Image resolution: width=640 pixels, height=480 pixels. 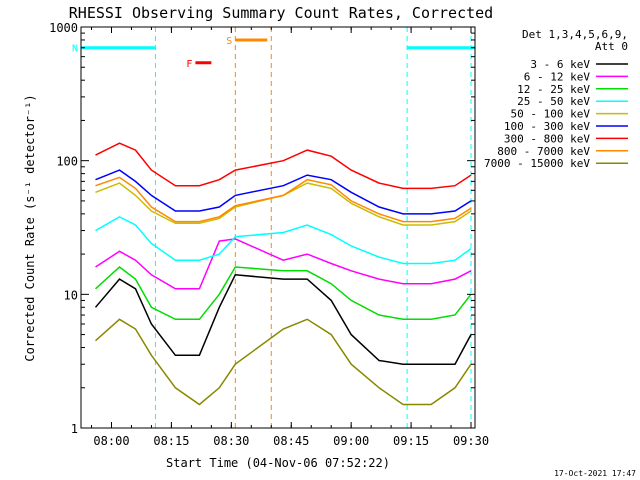 What do you see at coordinates (557, 76) in the screenshot?
I see `legend-label: 6 - 12 keV` at bounding box center [557, 76].